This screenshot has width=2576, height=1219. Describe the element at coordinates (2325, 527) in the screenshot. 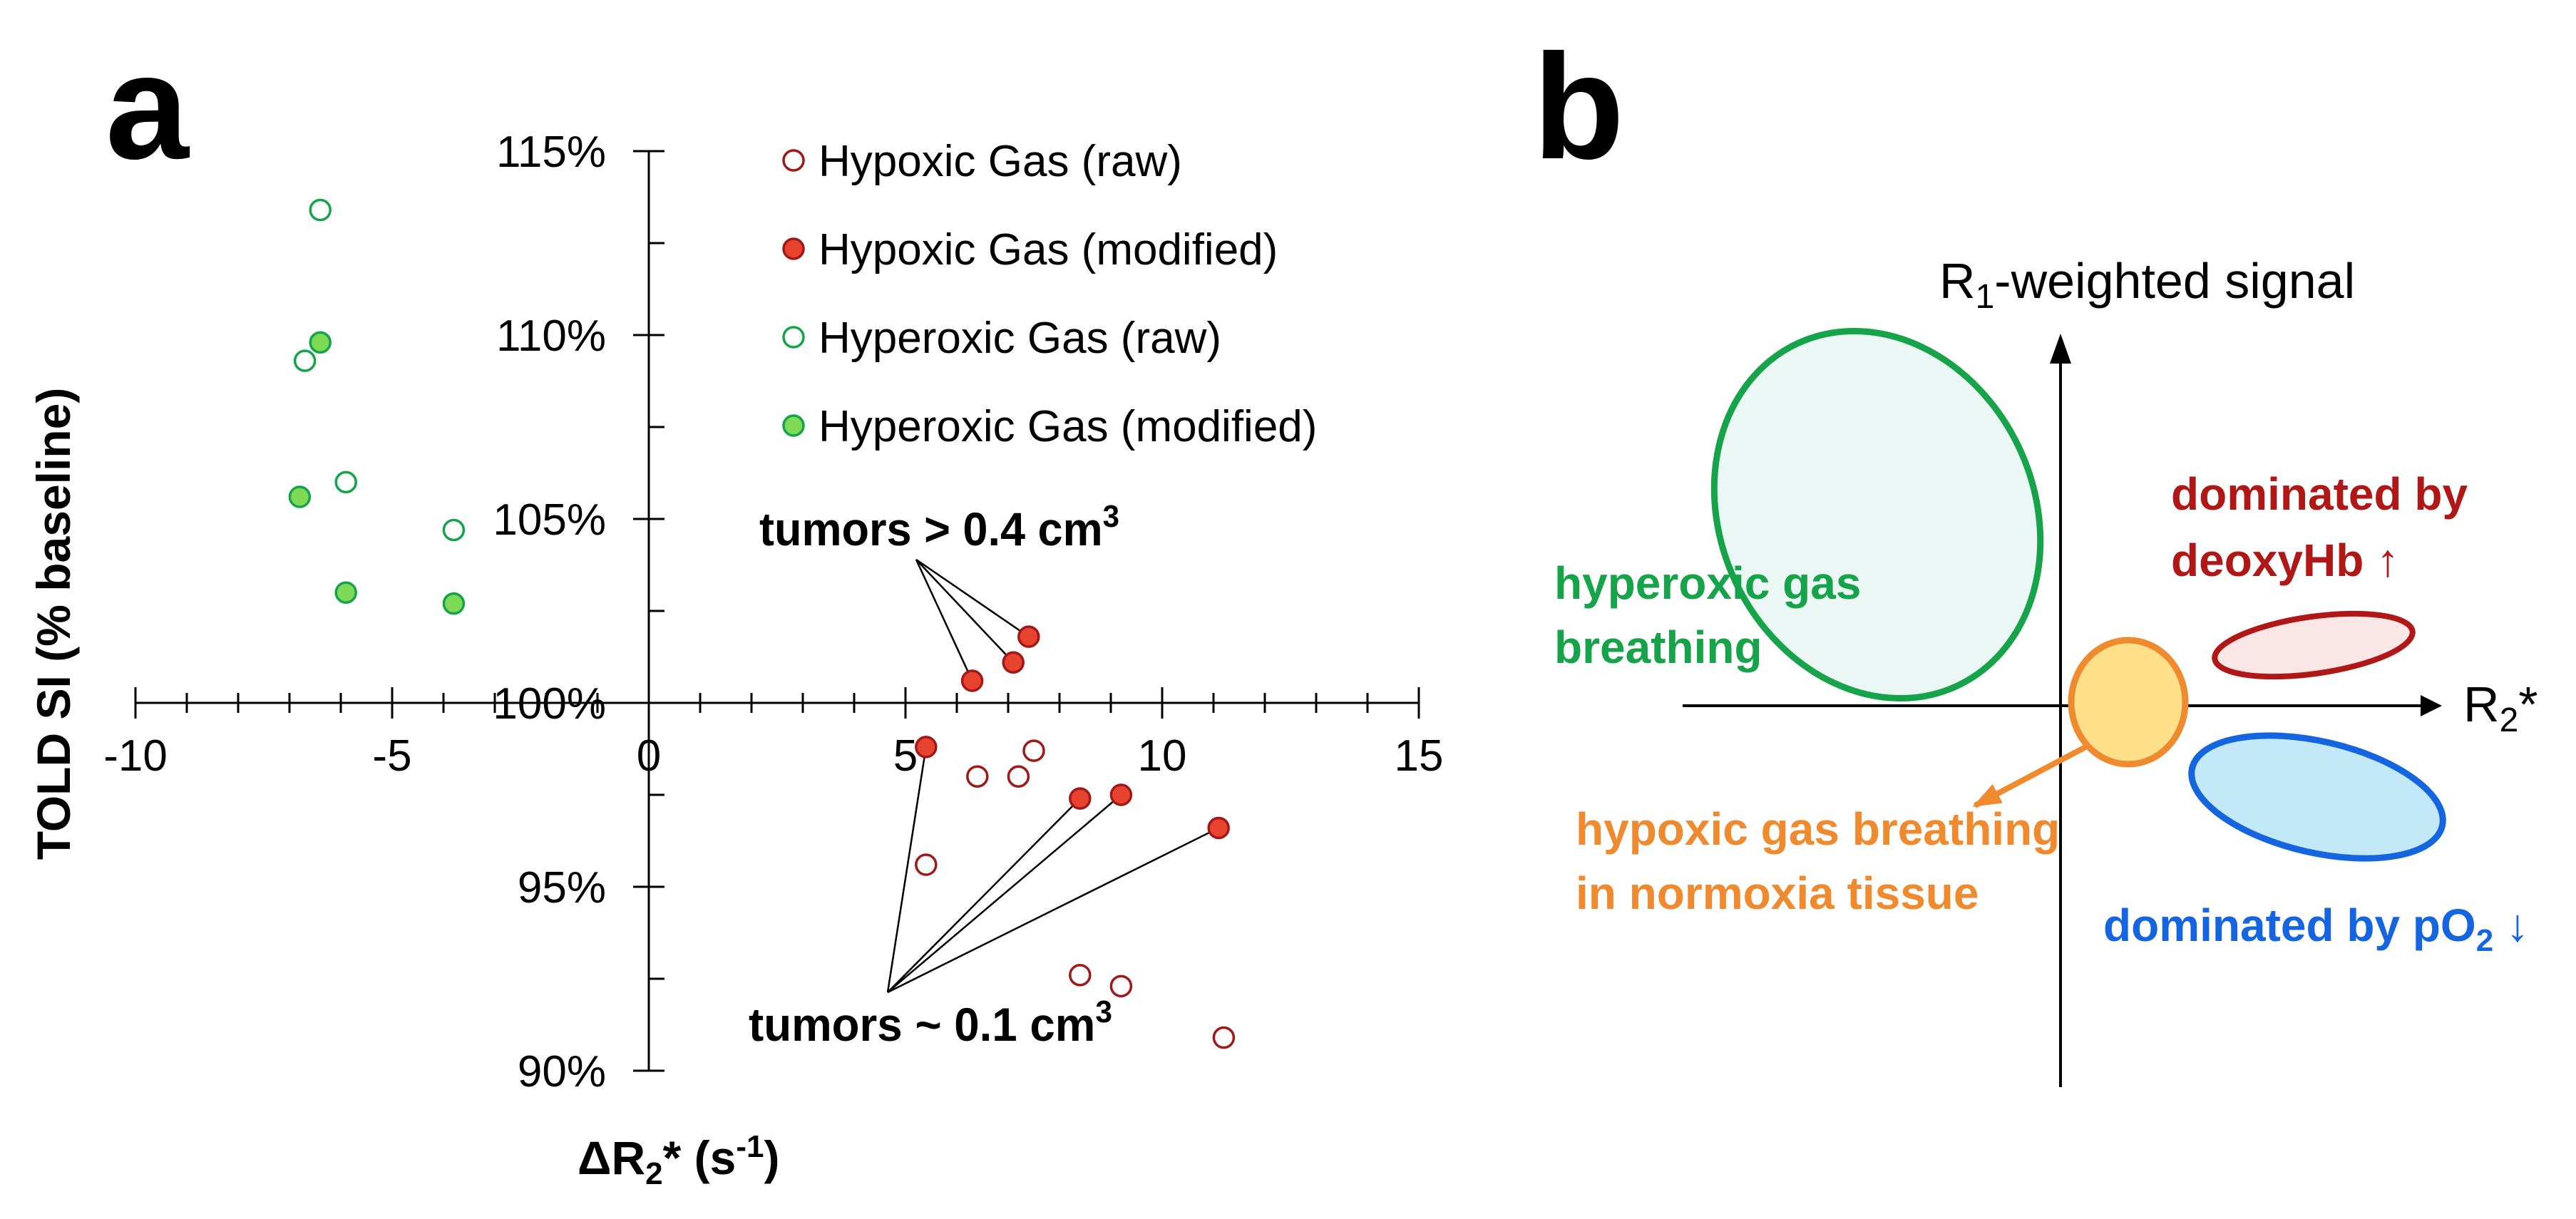

I see `deoxyhb-label: dominated by deoxyHb ↑` at that location.